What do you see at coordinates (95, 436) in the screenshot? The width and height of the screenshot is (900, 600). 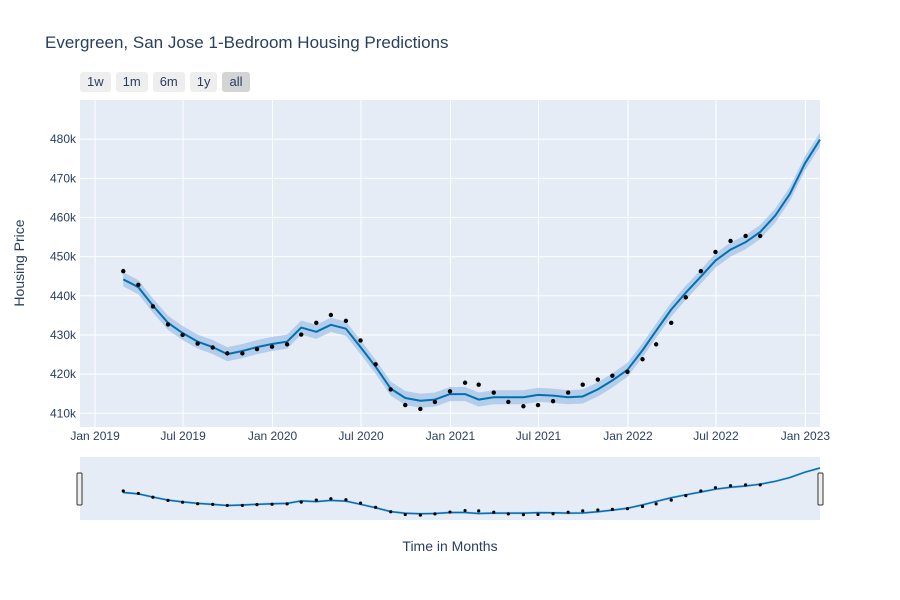 I see `x-tick-label: Jan 2019` at bounding box center [95, 436].